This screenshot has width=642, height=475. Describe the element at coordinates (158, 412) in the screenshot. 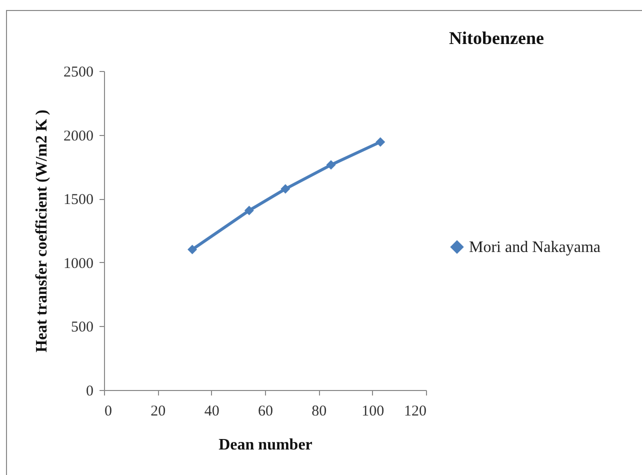

I see `x-tick-label: 20` at that location.